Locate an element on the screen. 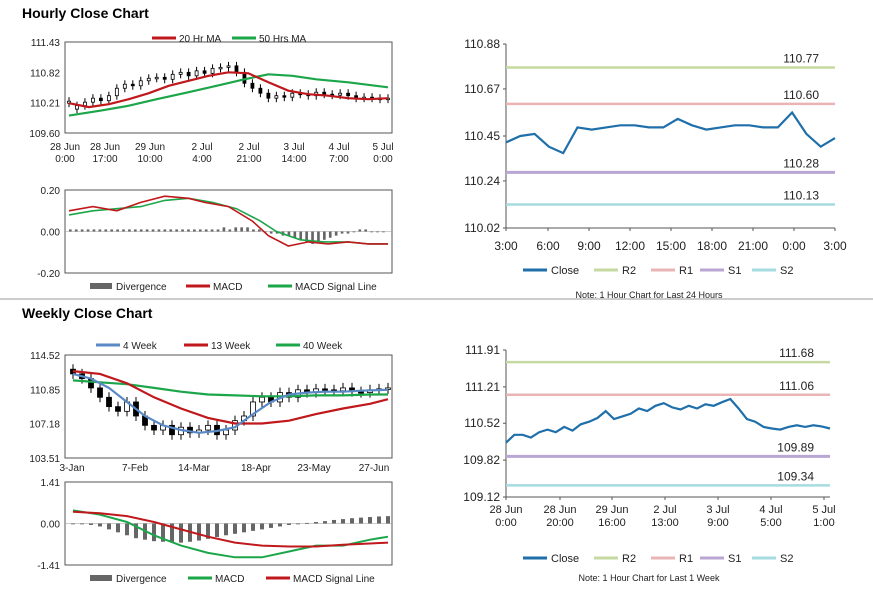 Image resolution: width=873 pixels, height=601 pixels. weekly-sr-y-tick: 111.21 is located at coordinates (482, 387).